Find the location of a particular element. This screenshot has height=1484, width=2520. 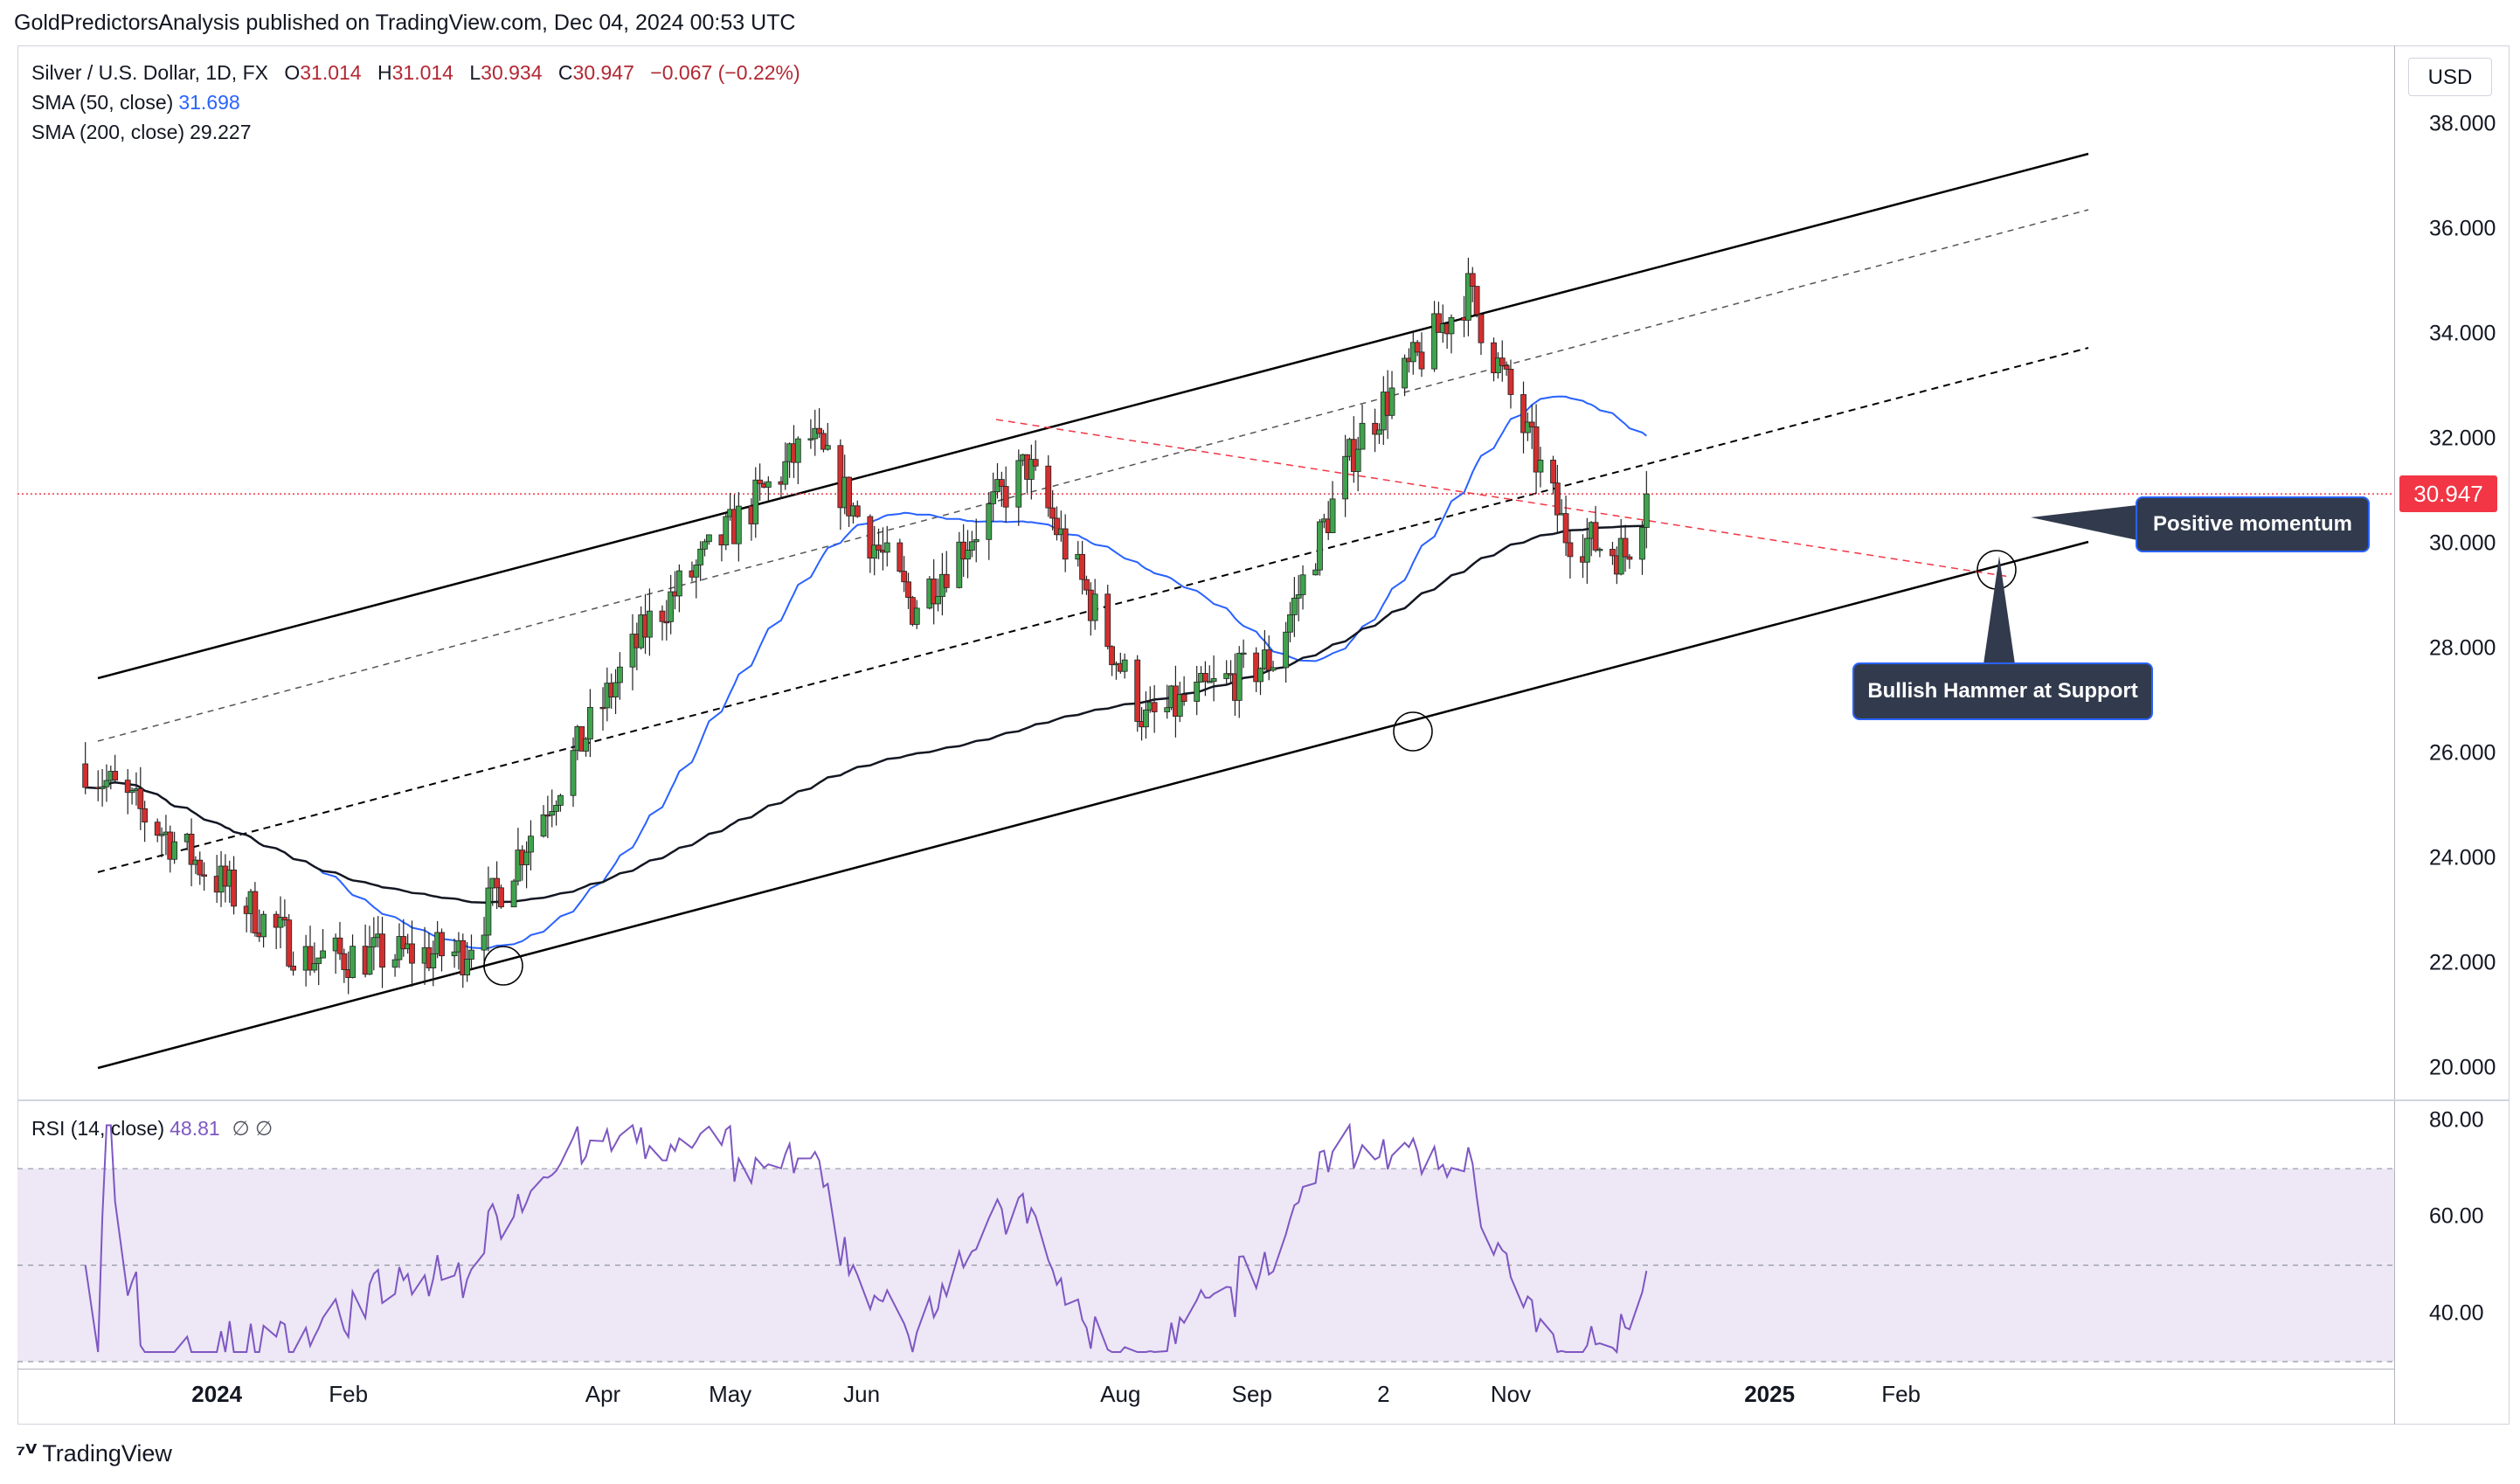

price-tick-label: 38.000 is located at coordinates (2462, 123).